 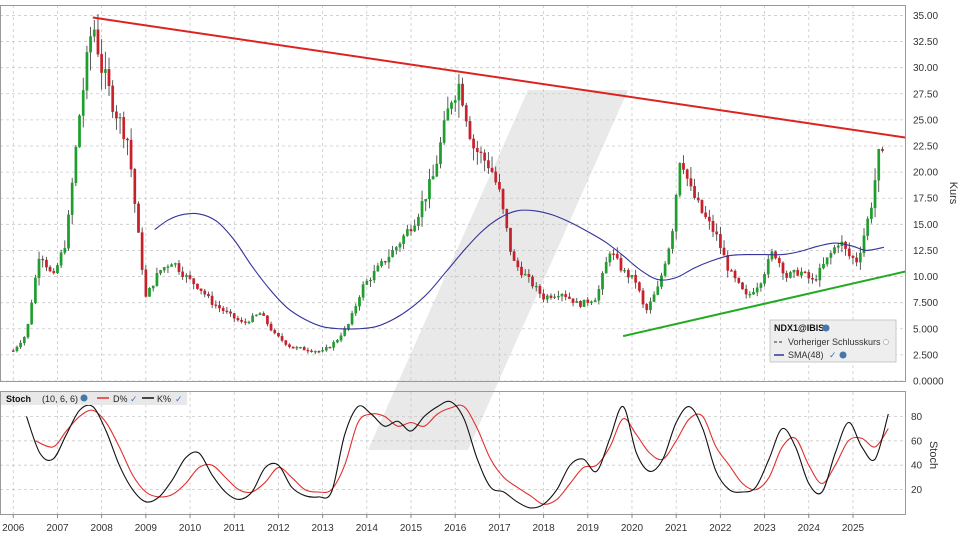 What do you see at coordinates (917, 490) in the screenshot?
I see `stoch-tick-label: 20` at bounding box center [917, 490].